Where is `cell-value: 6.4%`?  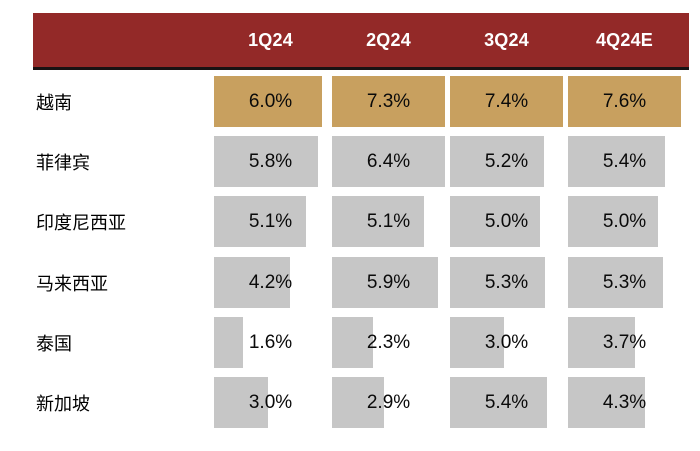
cell-value: 6.4% is located at coordinates (388, 161).